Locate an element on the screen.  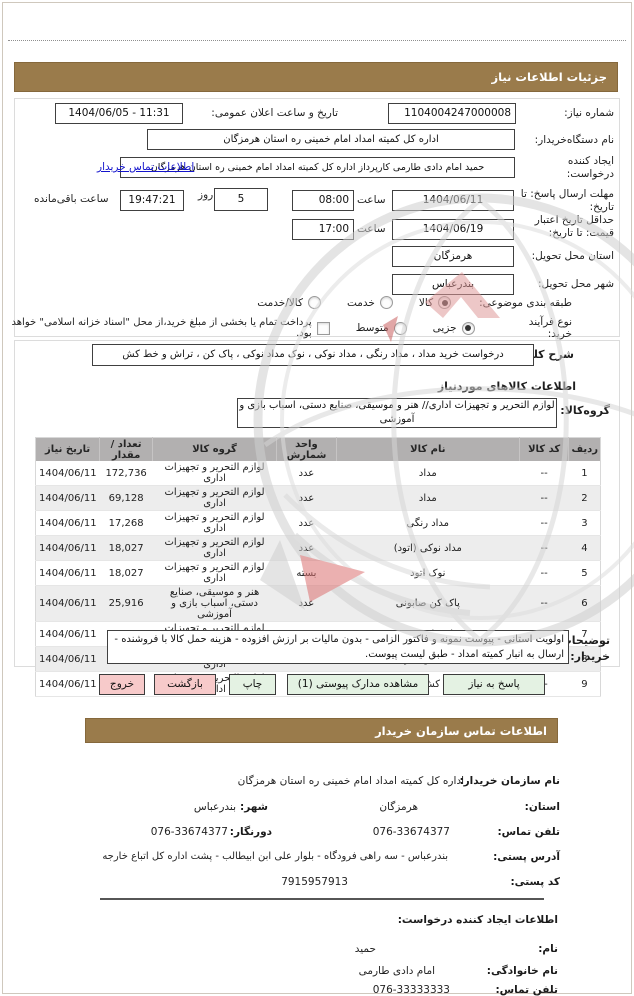
announce-datetime-label: تاریخ و ساعت اعلان عمومی: is located at coordinates (274, 113).